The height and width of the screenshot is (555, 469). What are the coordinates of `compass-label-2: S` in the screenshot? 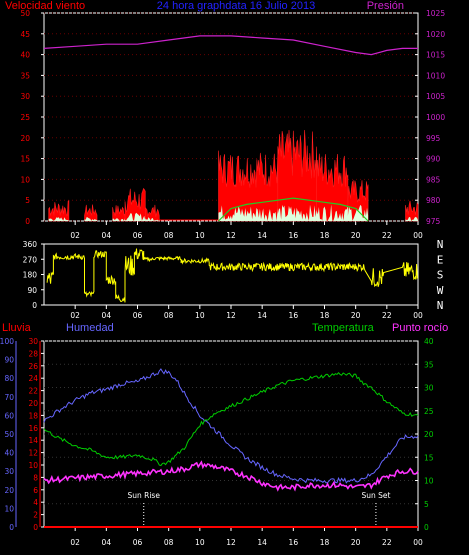 It's located at (440, 275).